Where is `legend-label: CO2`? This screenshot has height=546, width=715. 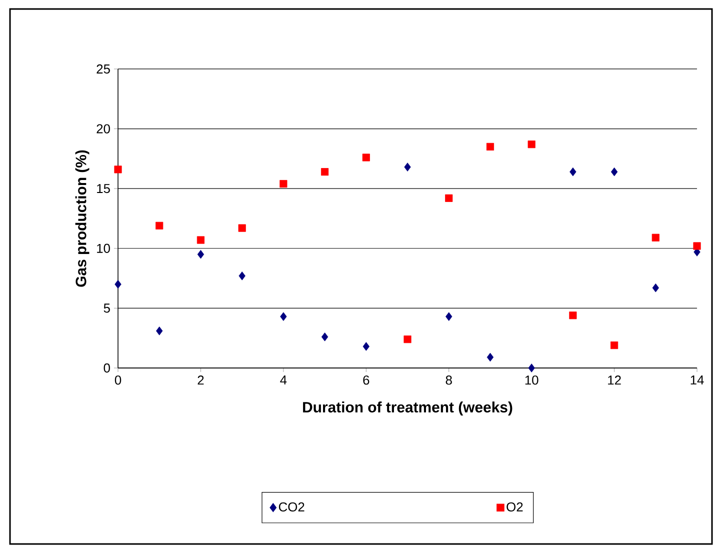 legend-label: CO2 is located at coordinates (291, 507).